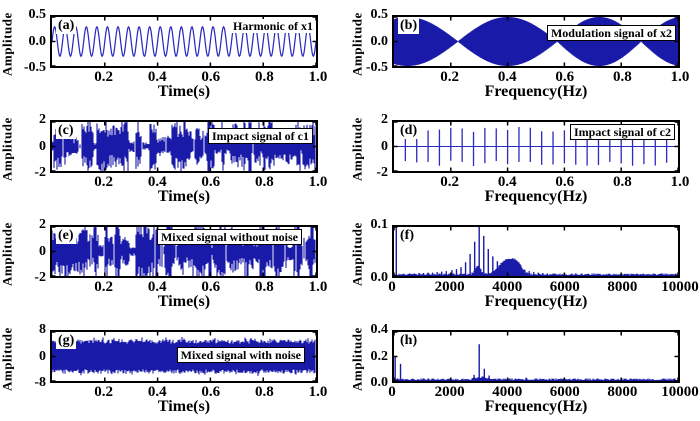 Image resolution: width=700 pixels, height=421 pixels. I want to click on spectrum-clean-chart, so click(536, 251).